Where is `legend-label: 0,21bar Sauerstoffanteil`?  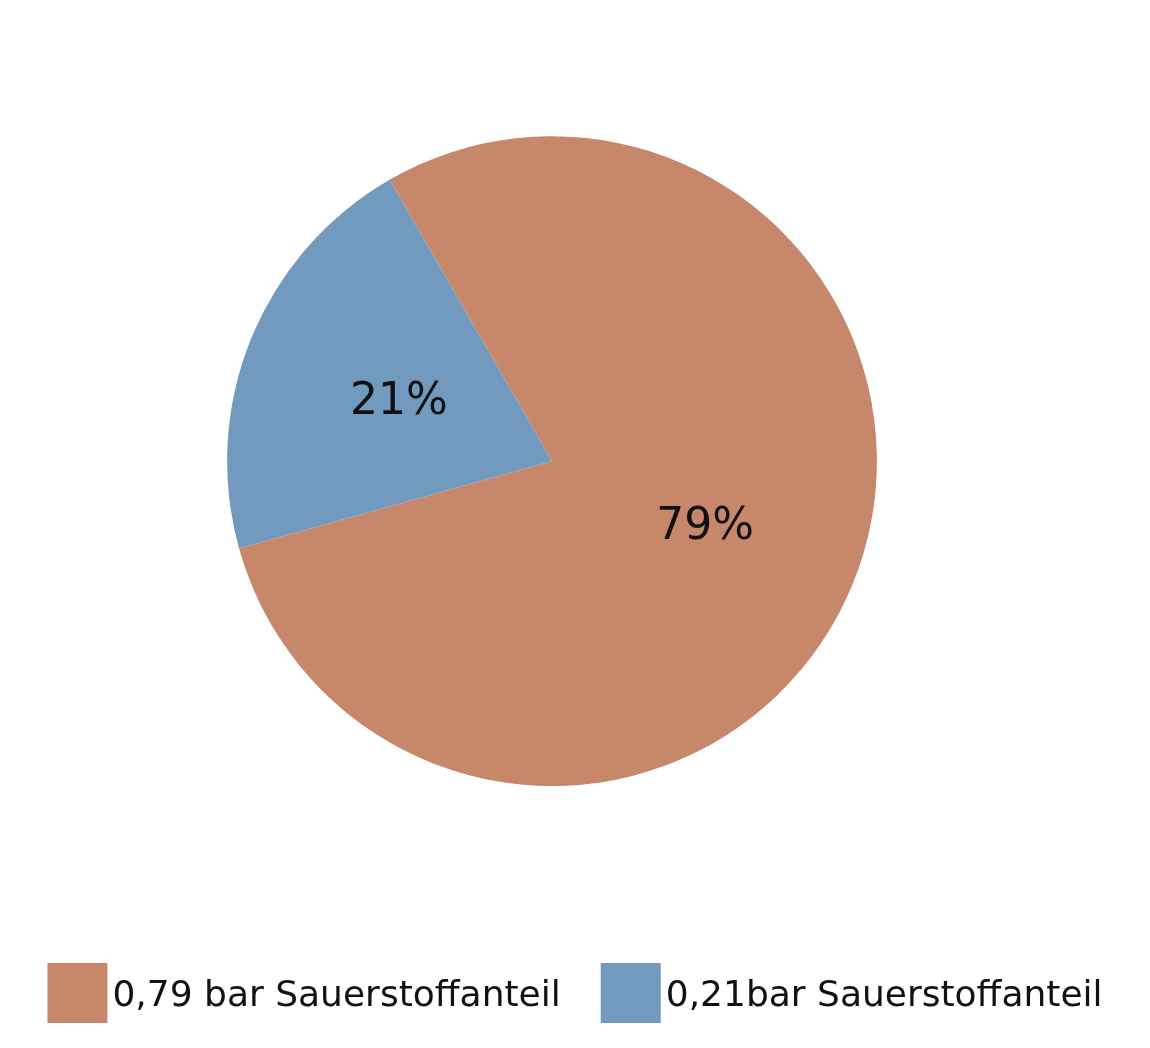
legend-label: 0,21bar Sauerstoffanteil is located at coordinates (884, 993).